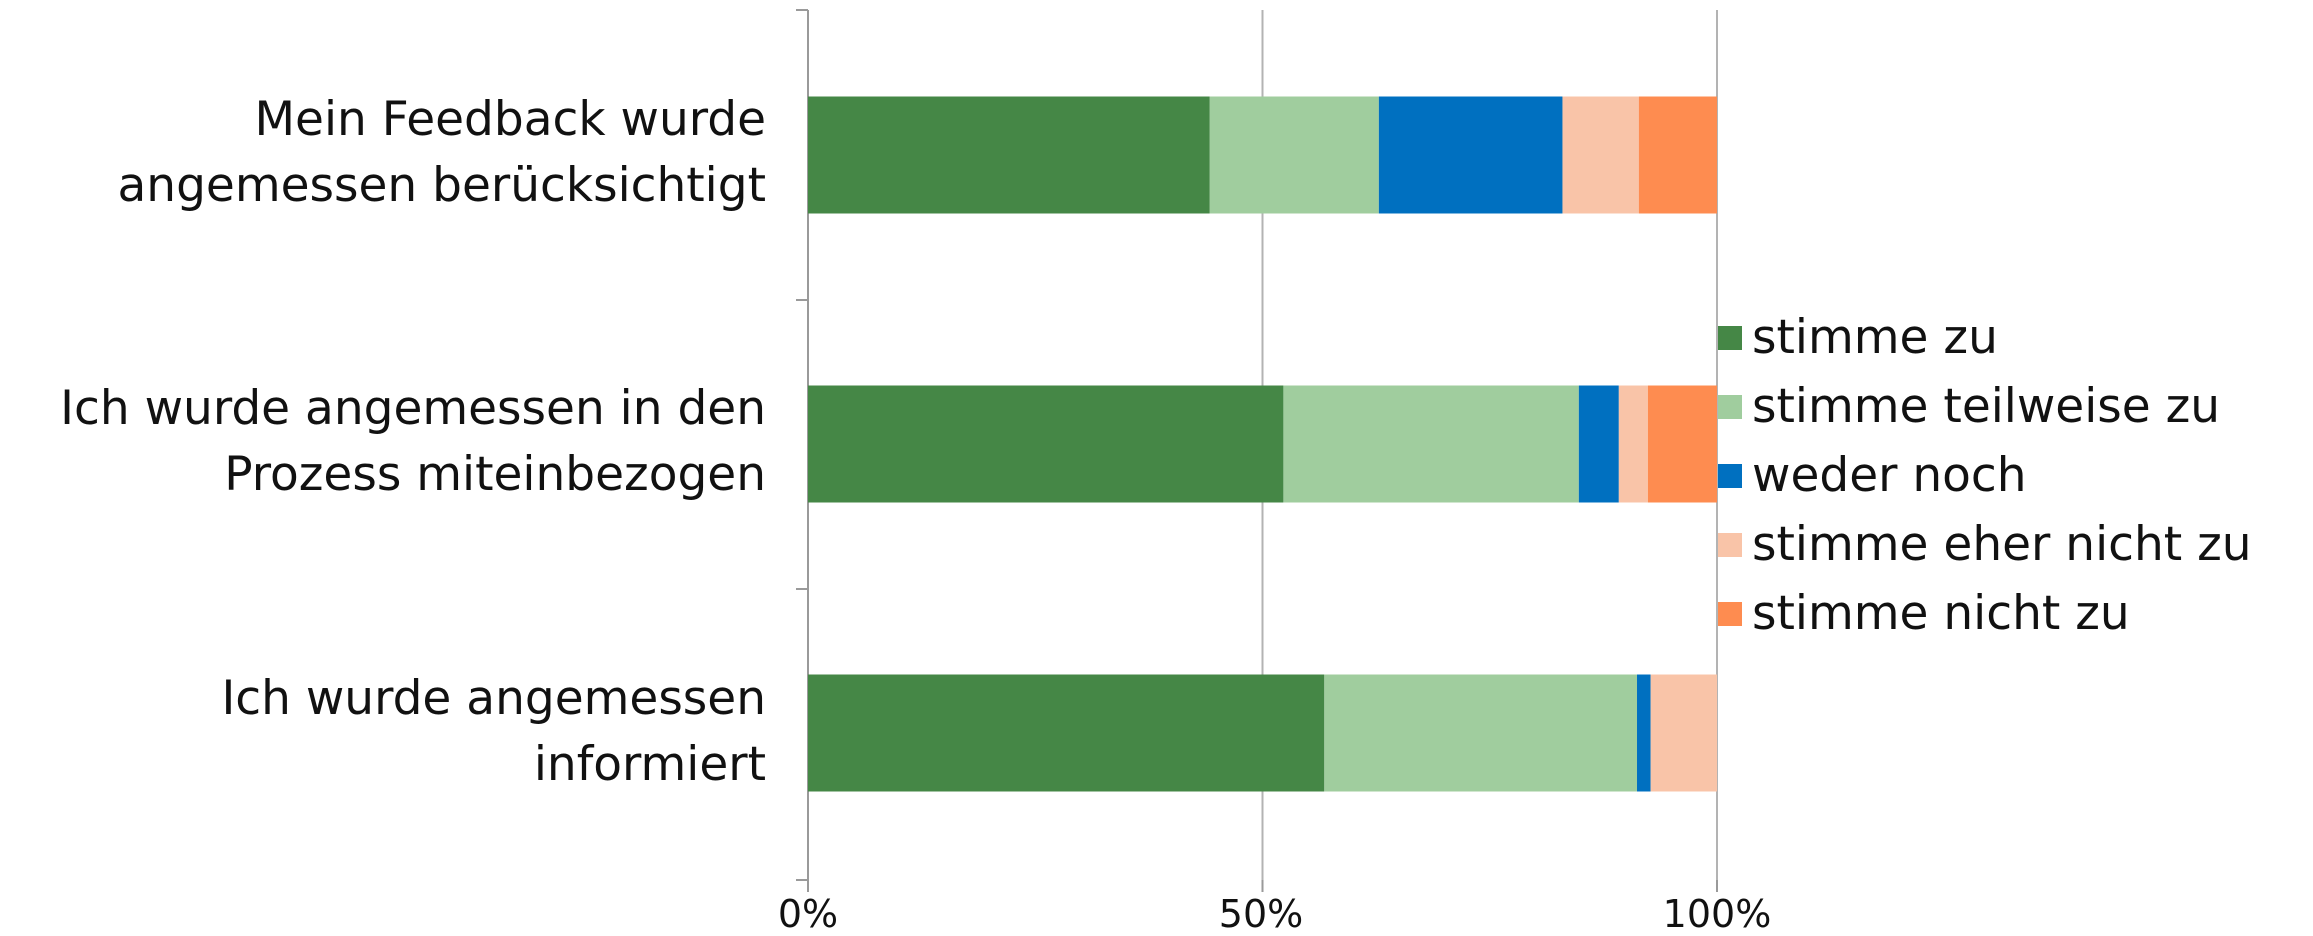  I want to click on category-label-0-line-1: Mein Feedback wurde, so click(510, 119).